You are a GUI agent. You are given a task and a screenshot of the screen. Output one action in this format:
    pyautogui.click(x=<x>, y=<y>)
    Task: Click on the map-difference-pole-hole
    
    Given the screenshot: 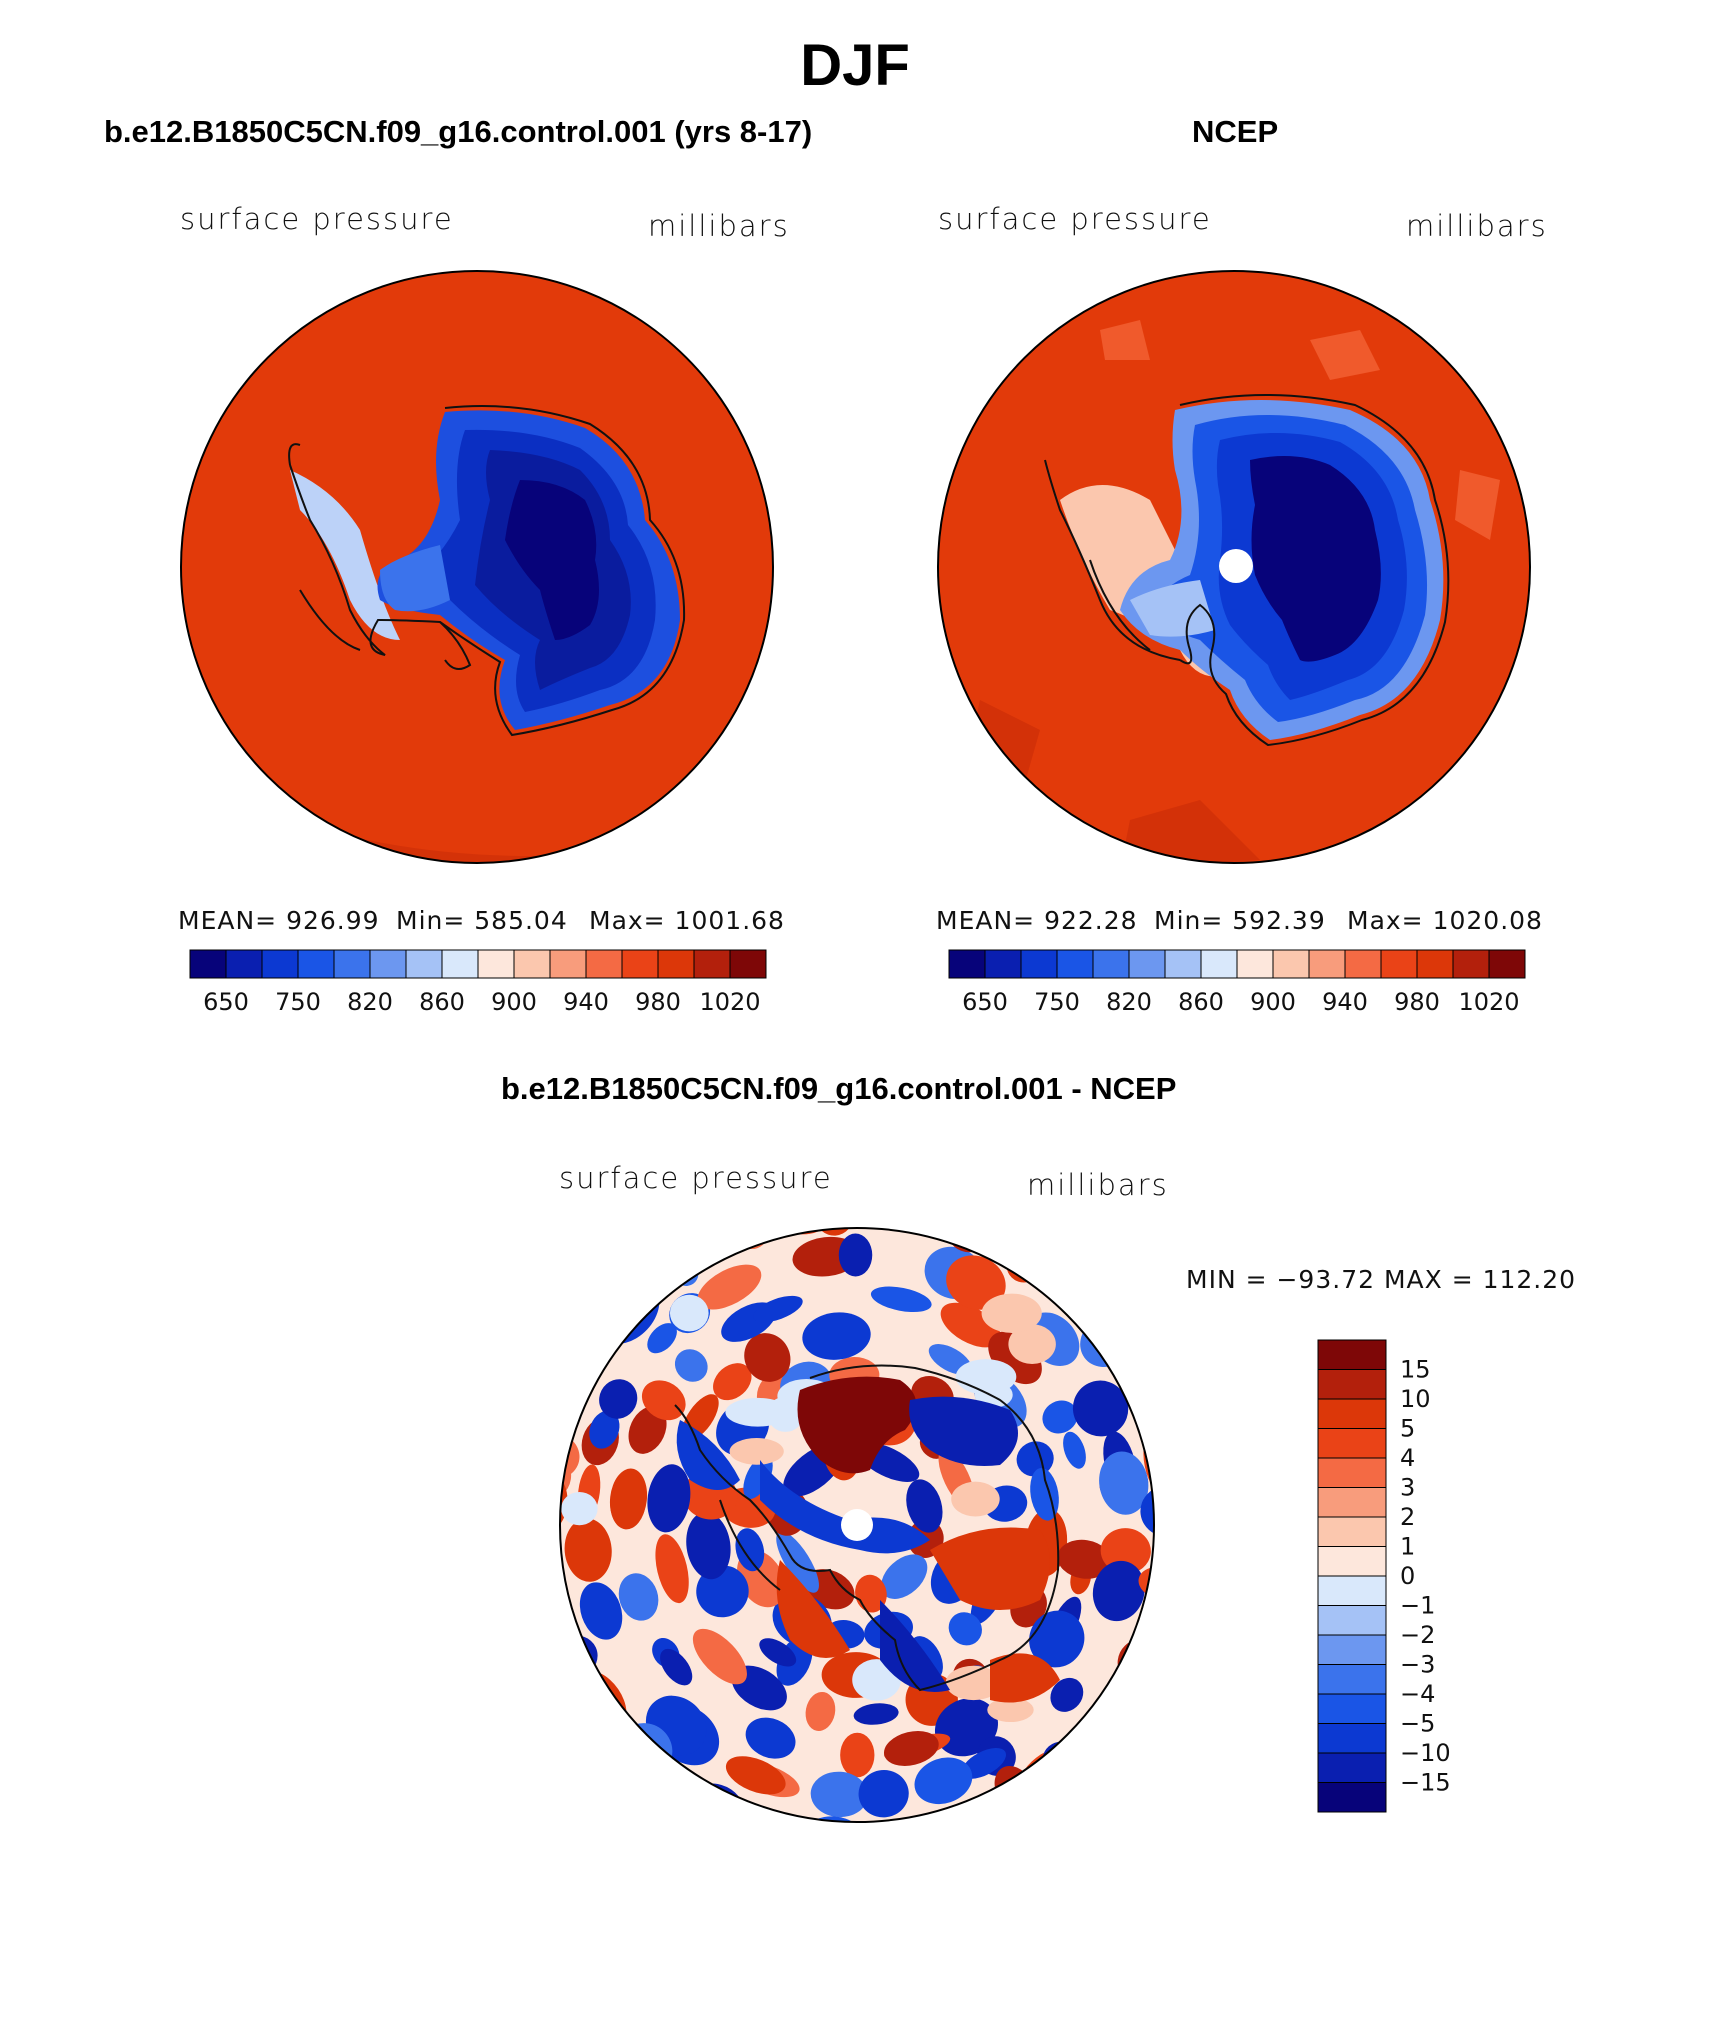 What is the action you would take?
    pyautogui.click(x=857, y=1525)
    